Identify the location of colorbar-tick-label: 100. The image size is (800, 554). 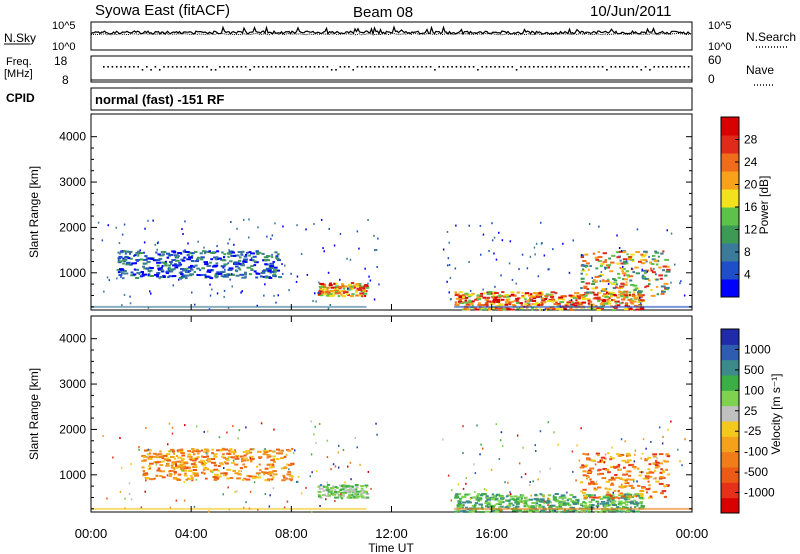
(754, 390).